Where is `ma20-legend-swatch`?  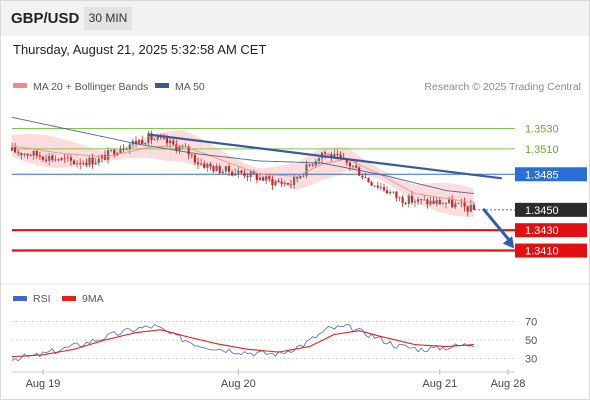 ma20-legend-swatch is located at coordinates (20, 85).